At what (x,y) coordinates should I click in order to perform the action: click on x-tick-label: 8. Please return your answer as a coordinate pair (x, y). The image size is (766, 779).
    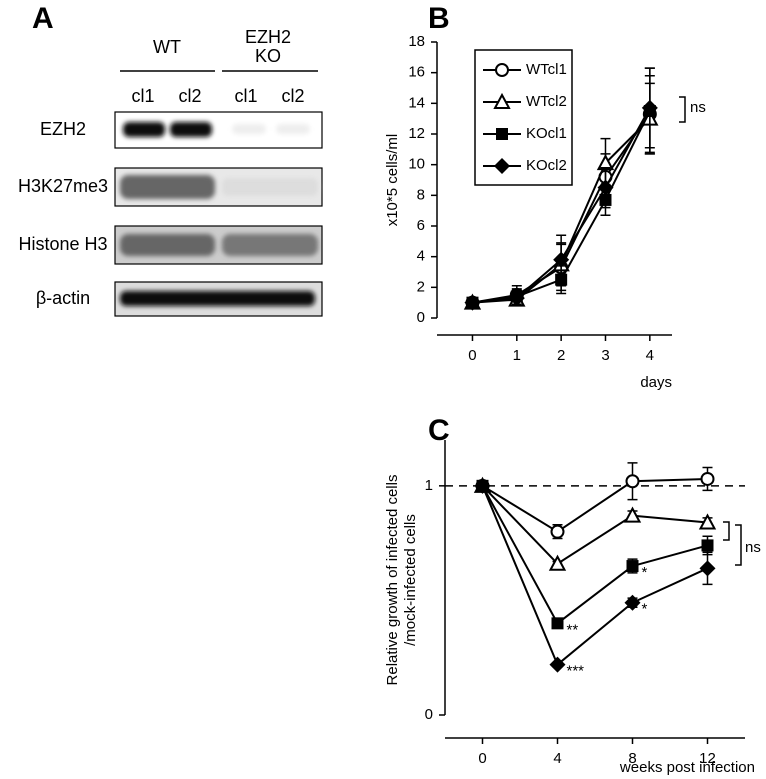
    Looking at the image, I should click on (632, 758).